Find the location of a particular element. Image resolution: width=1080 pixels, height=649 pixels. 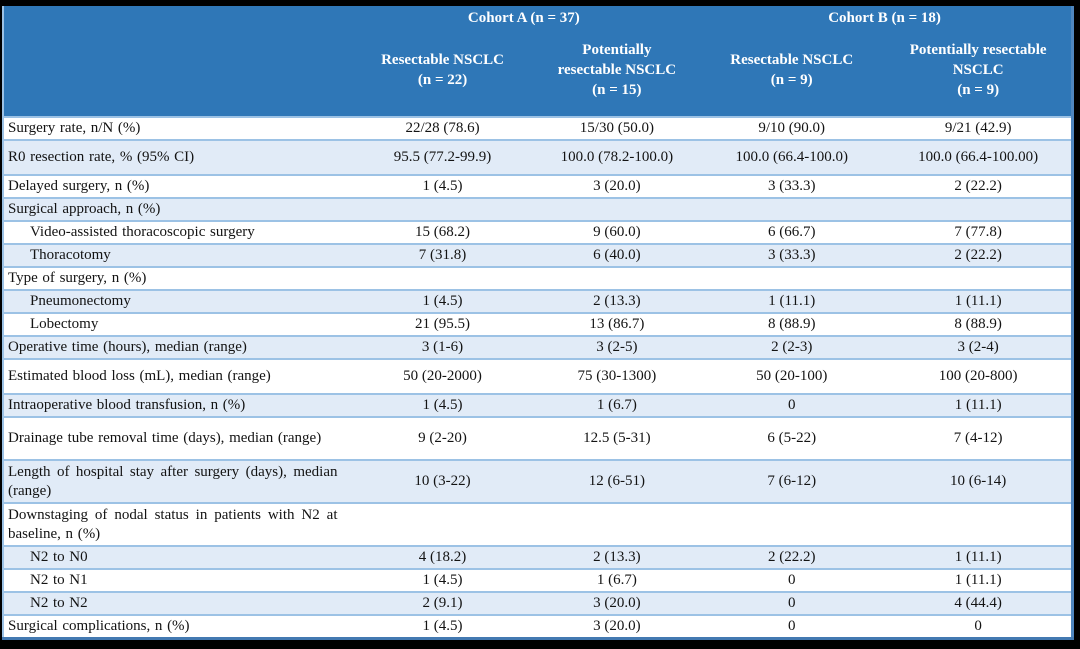

column-header-3: Resectable NSCLC (n = 9) is located at coordinates (792, 74).